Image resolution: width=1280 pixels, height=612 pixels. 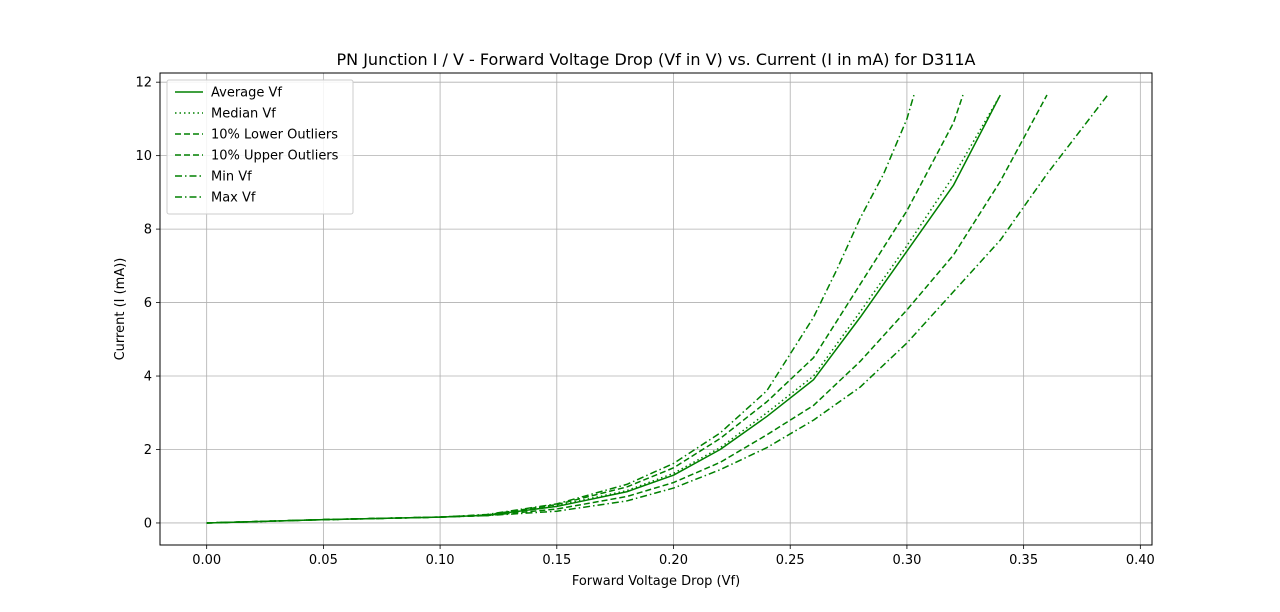 I want to click on x-tick-label: 0.10, so click(x=440, y=560).